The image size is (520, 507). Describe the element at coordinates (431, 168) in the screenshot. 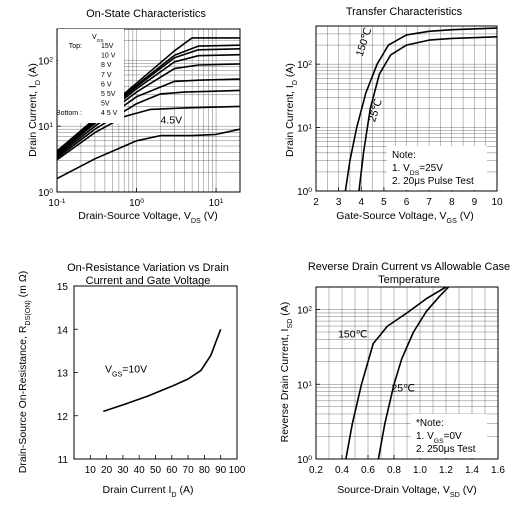

I see `text-run: =25V` at that location.